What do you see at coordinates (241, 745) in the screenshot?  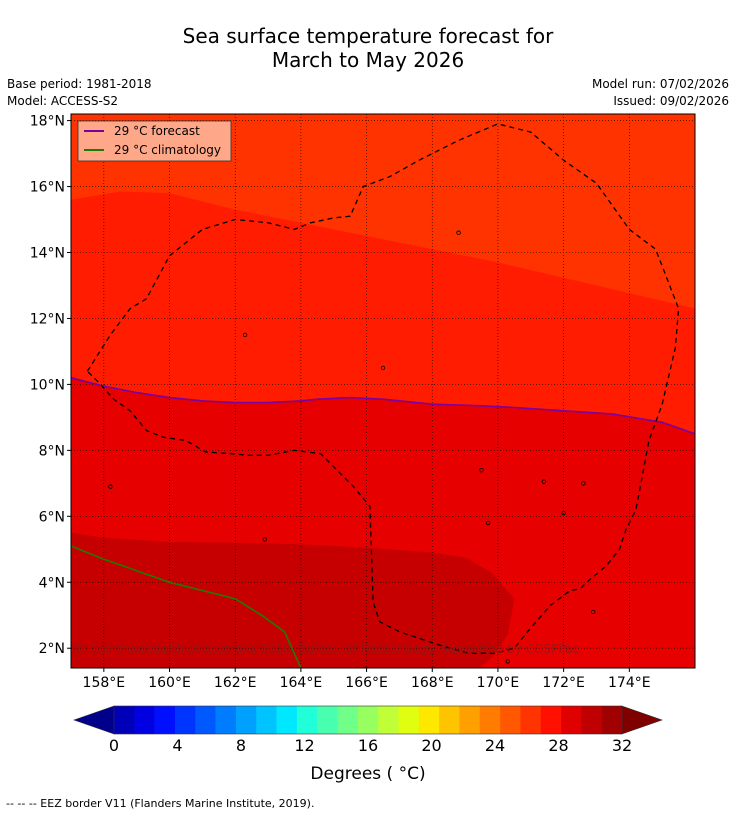 I see `colorbar-tick-label: 8` at bounding box center [241, 745].